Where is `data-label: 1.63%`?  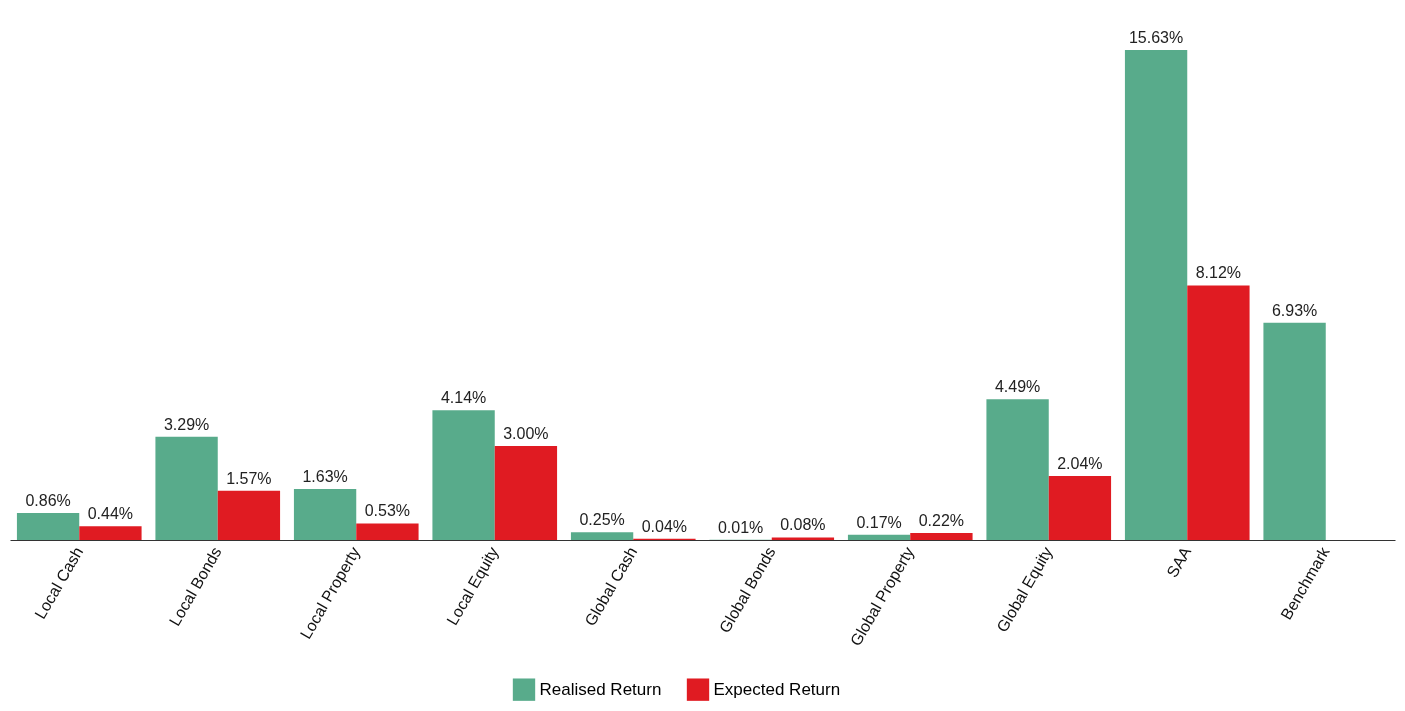 data-label: 1.63% is located at coordinates (325, 476).